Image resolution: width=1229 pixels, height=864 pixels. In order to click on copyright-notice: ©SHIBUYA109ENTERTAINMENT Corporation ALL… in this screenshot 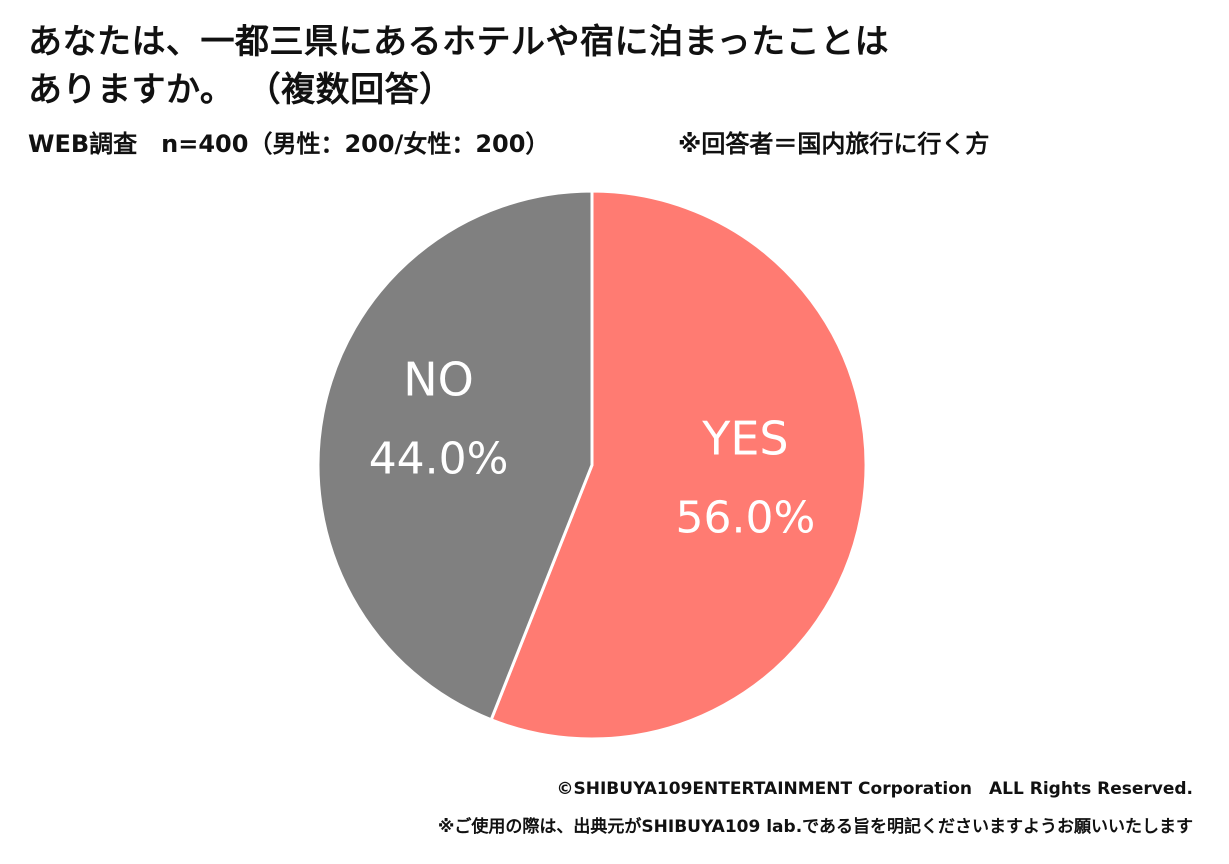, I will do `click(874, 789)`.